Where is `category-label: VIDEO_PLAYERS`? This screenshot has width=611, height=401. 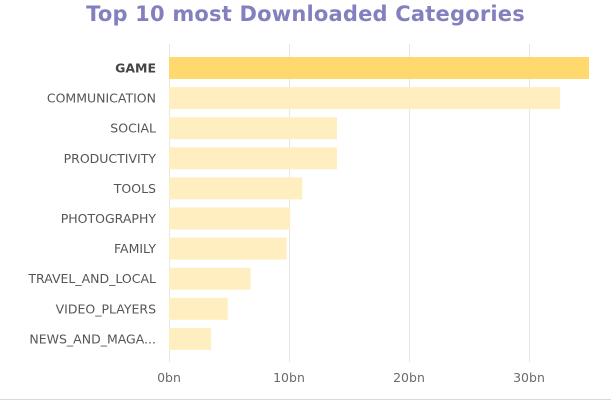 category-label: VIDEO_PLAYERS is located at coordinates (106, 308).